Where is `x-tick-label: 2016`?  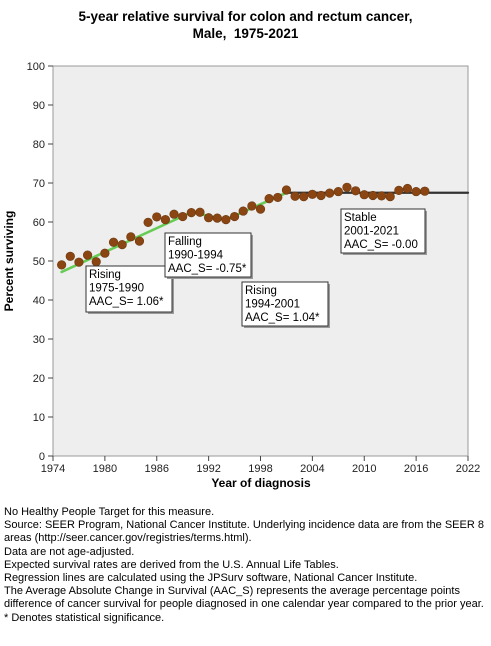
x-tick-label: 2016 is located at coordinates (416, 469).